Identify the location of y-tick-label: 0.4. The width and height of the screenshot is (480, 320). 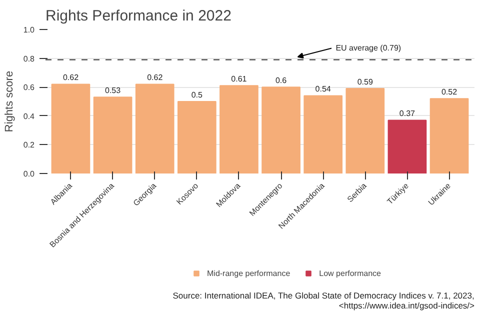
(29, 116).